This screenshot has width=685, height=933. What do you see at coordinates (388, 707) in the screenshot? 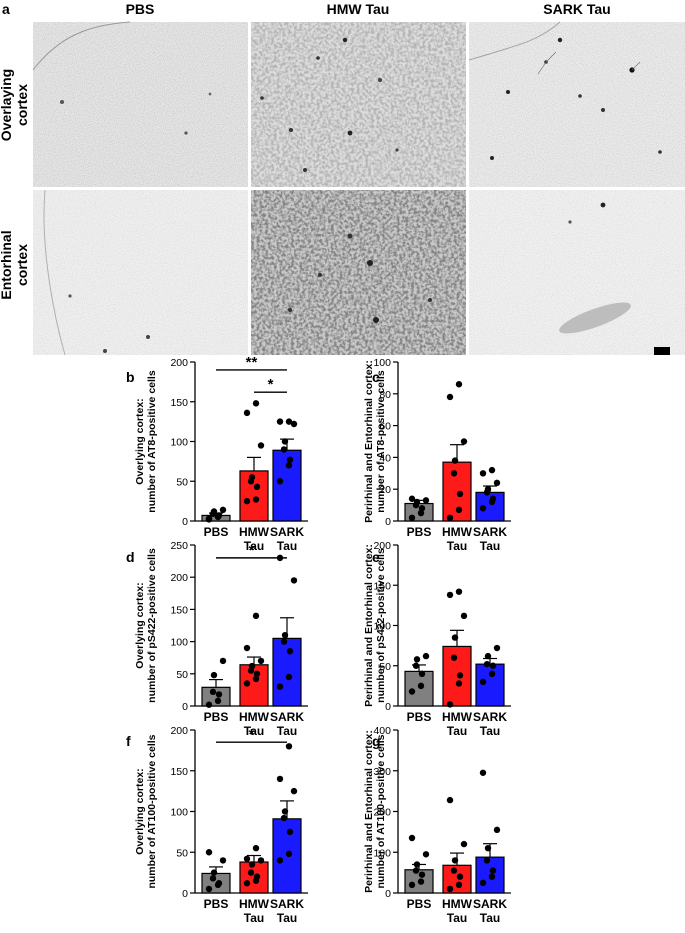
I see `y-tick-label: 0` at bounding box center [388, 707].